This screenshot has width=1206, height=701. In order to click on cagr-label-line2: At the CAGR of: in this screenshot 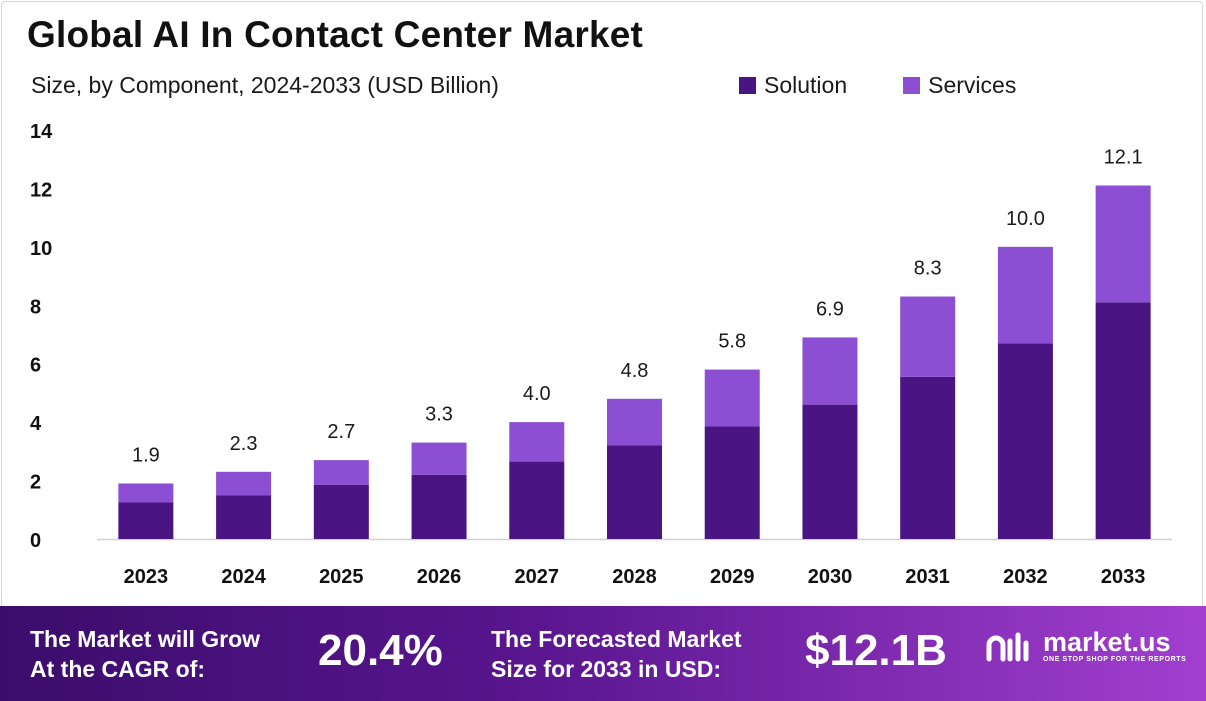, I will do `click(118, 669)`.